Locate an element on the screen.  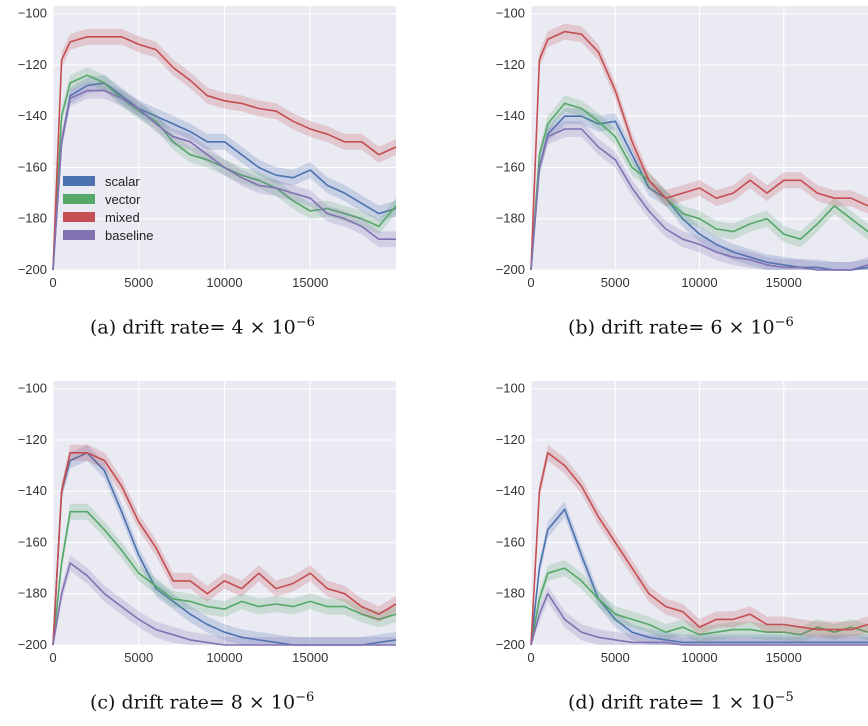
caption-d-value: 1 × 10 is located at coordinates (742, 702).